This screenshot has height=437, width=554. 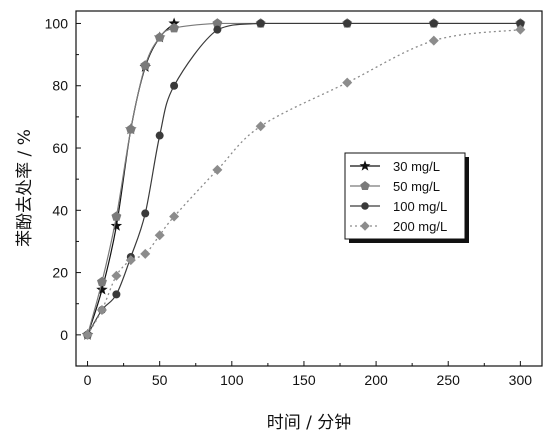 What do you see at coordinates (232, 380) in the screenshot?
I see `x-tick-label: 100` at bounding box center [232, 380].